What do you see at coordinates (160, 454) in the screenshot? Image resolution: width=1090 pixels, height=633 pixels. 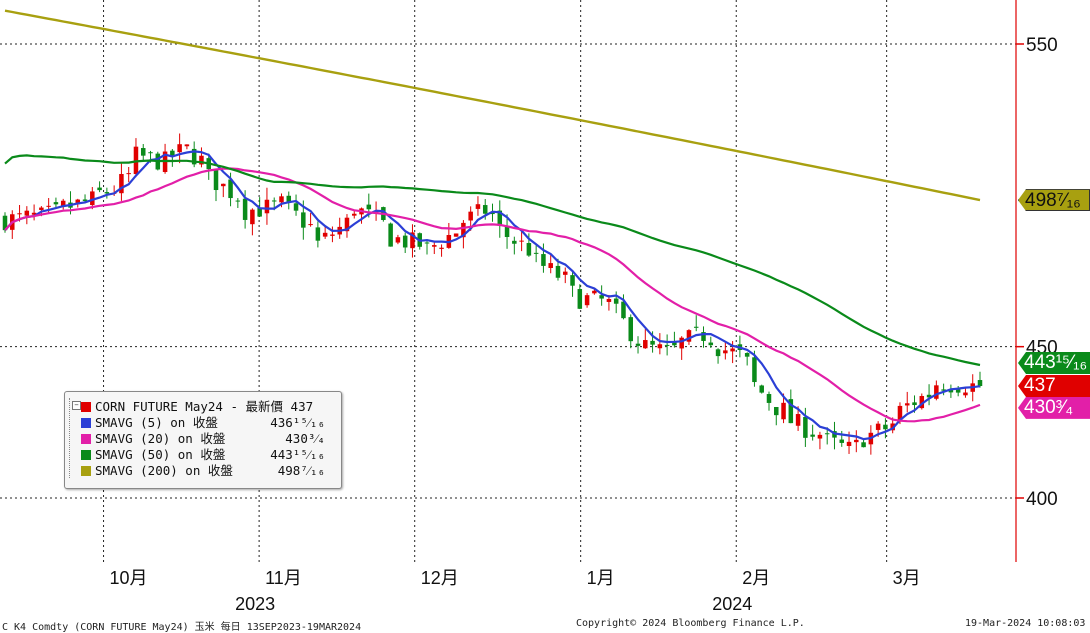 I see `legend-label: SMAVG (50) on 收盤` at bounding box center [160, 454].